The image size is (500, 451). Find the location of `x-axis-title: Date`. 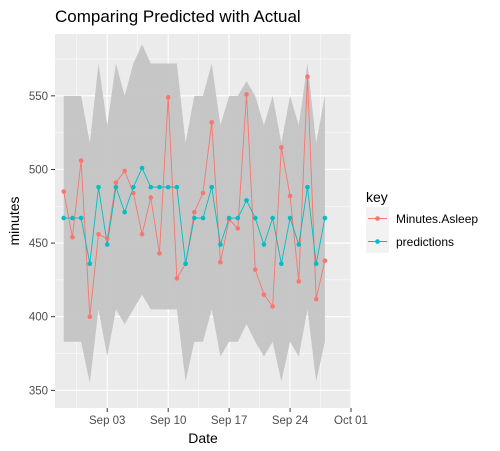

x-axis-title: Date is located at coordinates (203, 438).